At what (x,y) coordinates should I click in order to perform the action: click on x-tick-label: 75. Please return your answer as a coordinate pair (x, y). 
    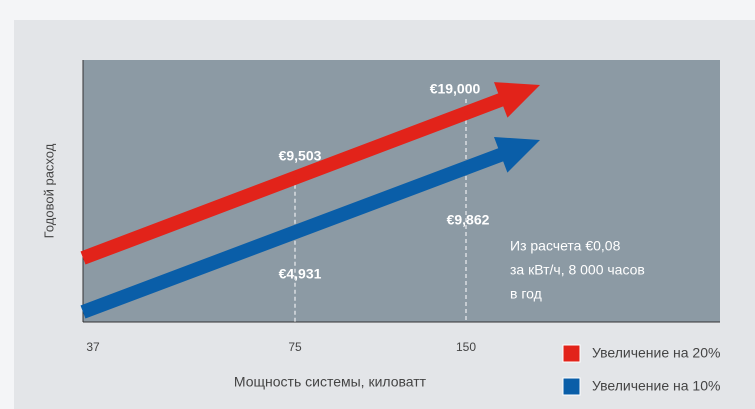
    Looking at the image, I should click on (295, 347).